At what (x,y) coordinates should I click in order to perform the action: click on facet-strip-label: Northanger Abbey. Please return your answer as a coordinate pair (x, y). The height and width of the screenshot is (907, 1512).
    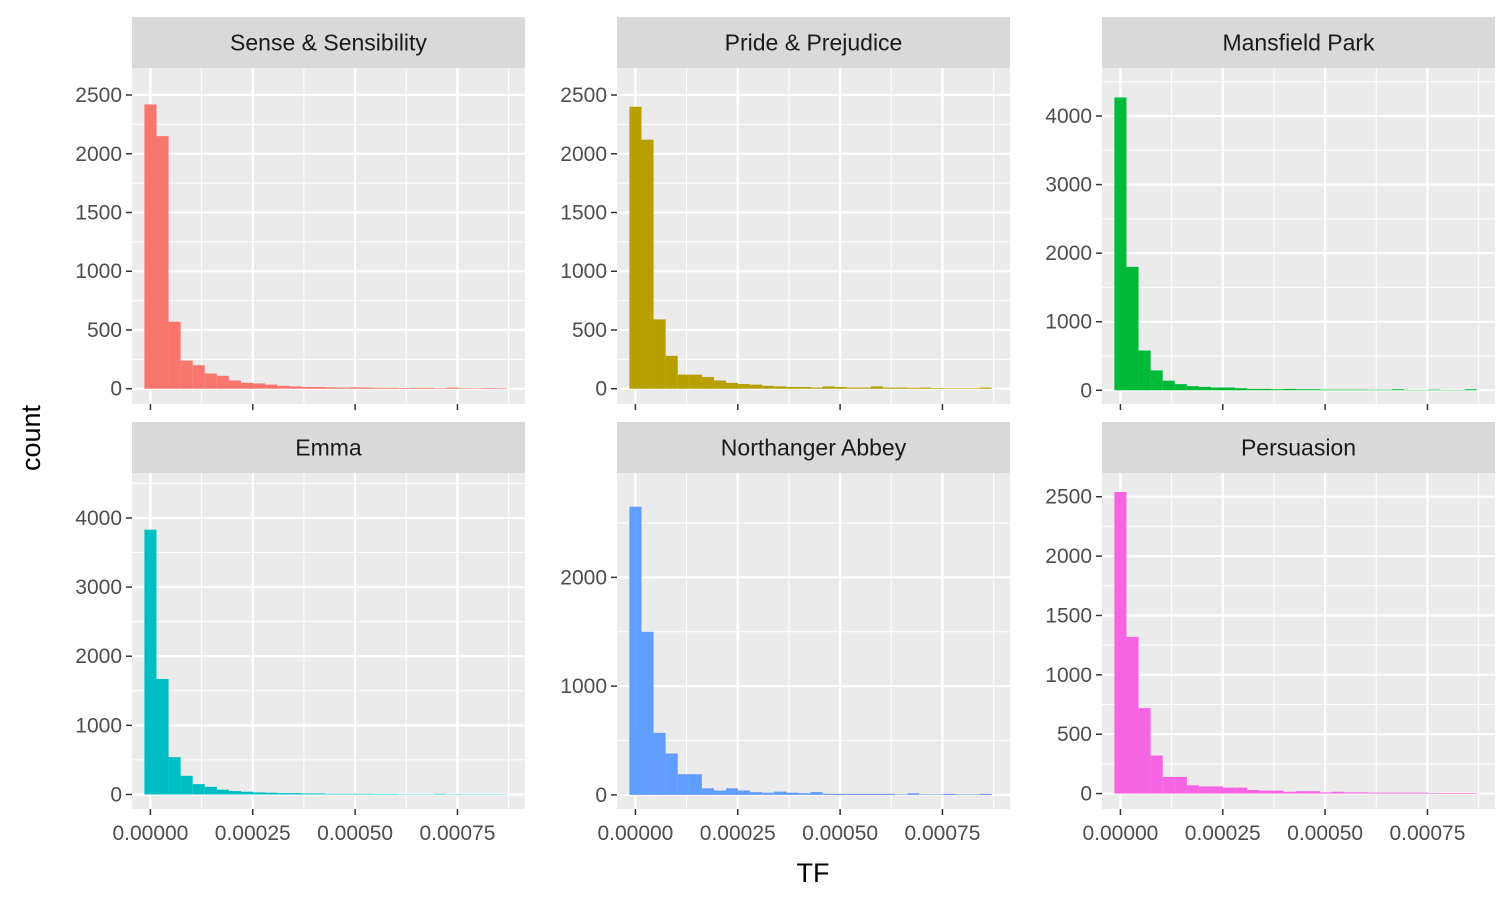
    Looking at the image, I should click on (814, 448).